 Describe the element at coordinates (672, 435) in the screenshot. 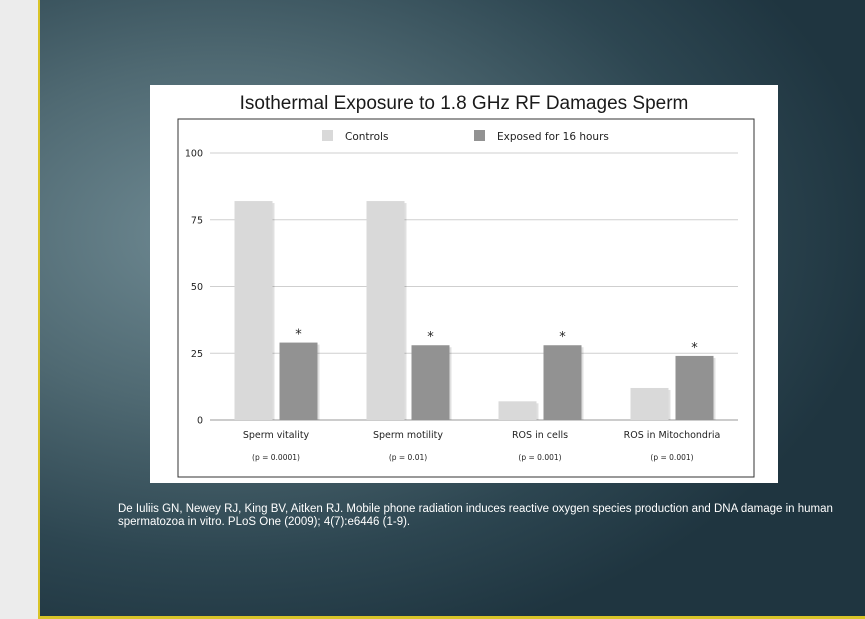

I see `category-label: ROS in Mitochondria` at that location.